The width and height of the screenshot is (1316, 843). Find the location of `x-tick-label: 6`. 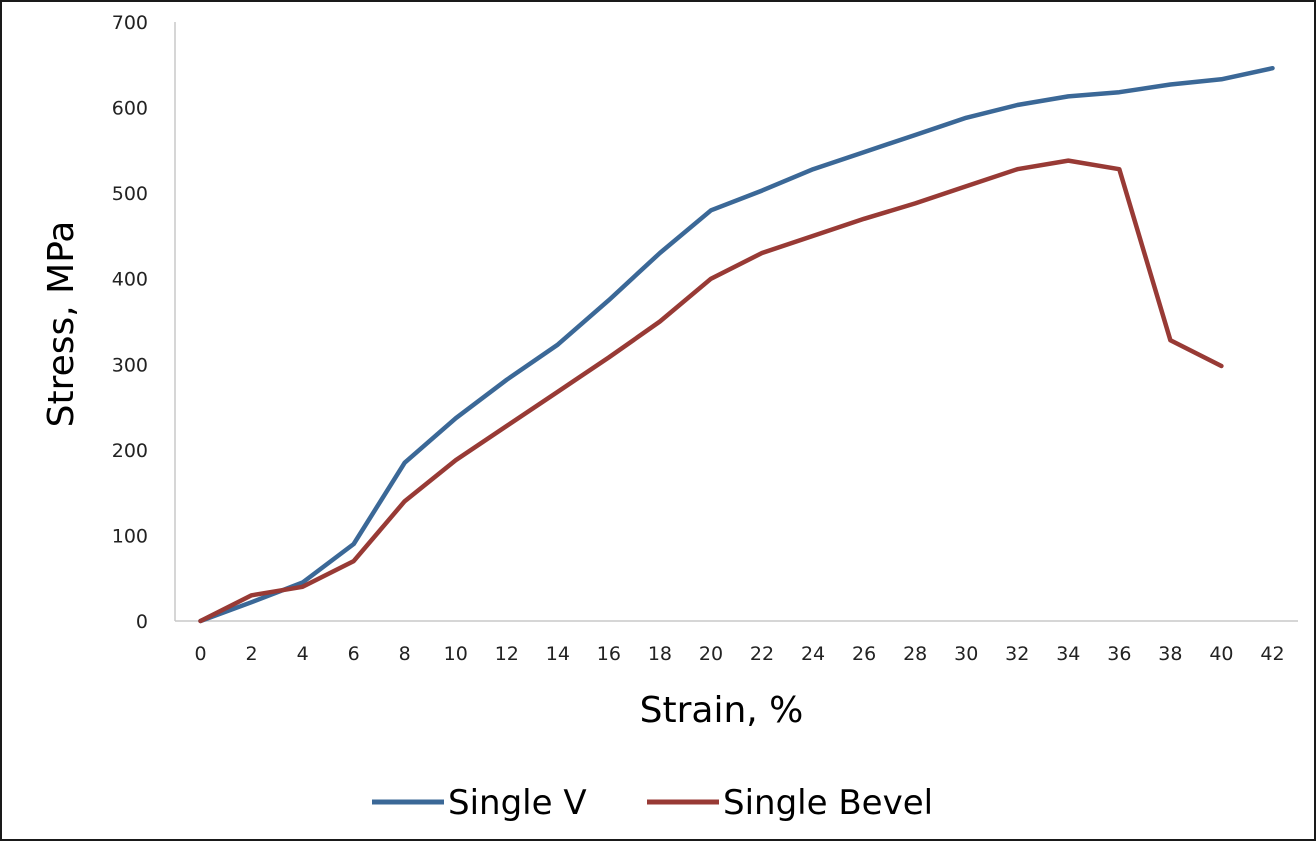

x-tick-label: 6 is located at coordinates (354, 654).